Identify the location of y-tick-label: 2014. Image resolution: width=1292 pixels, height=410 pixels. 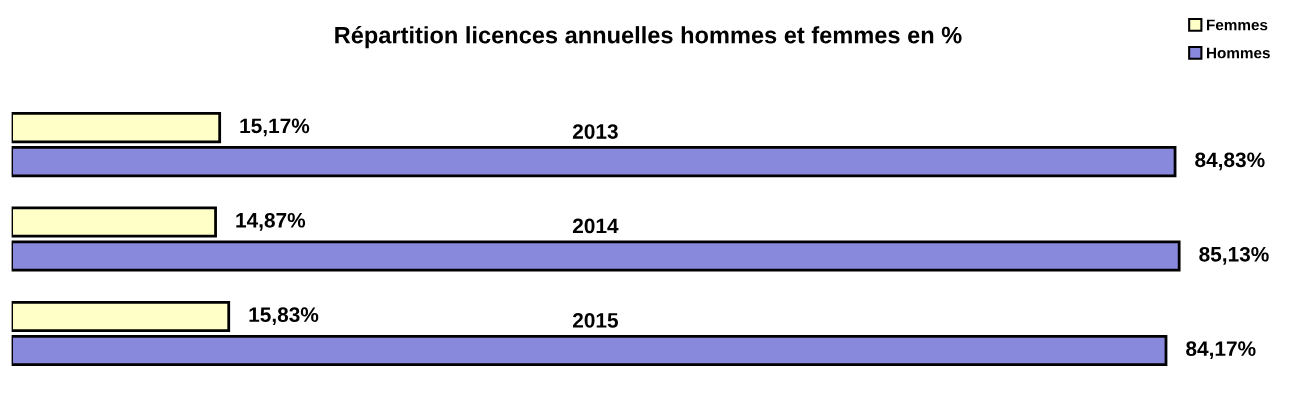
(595, 226).